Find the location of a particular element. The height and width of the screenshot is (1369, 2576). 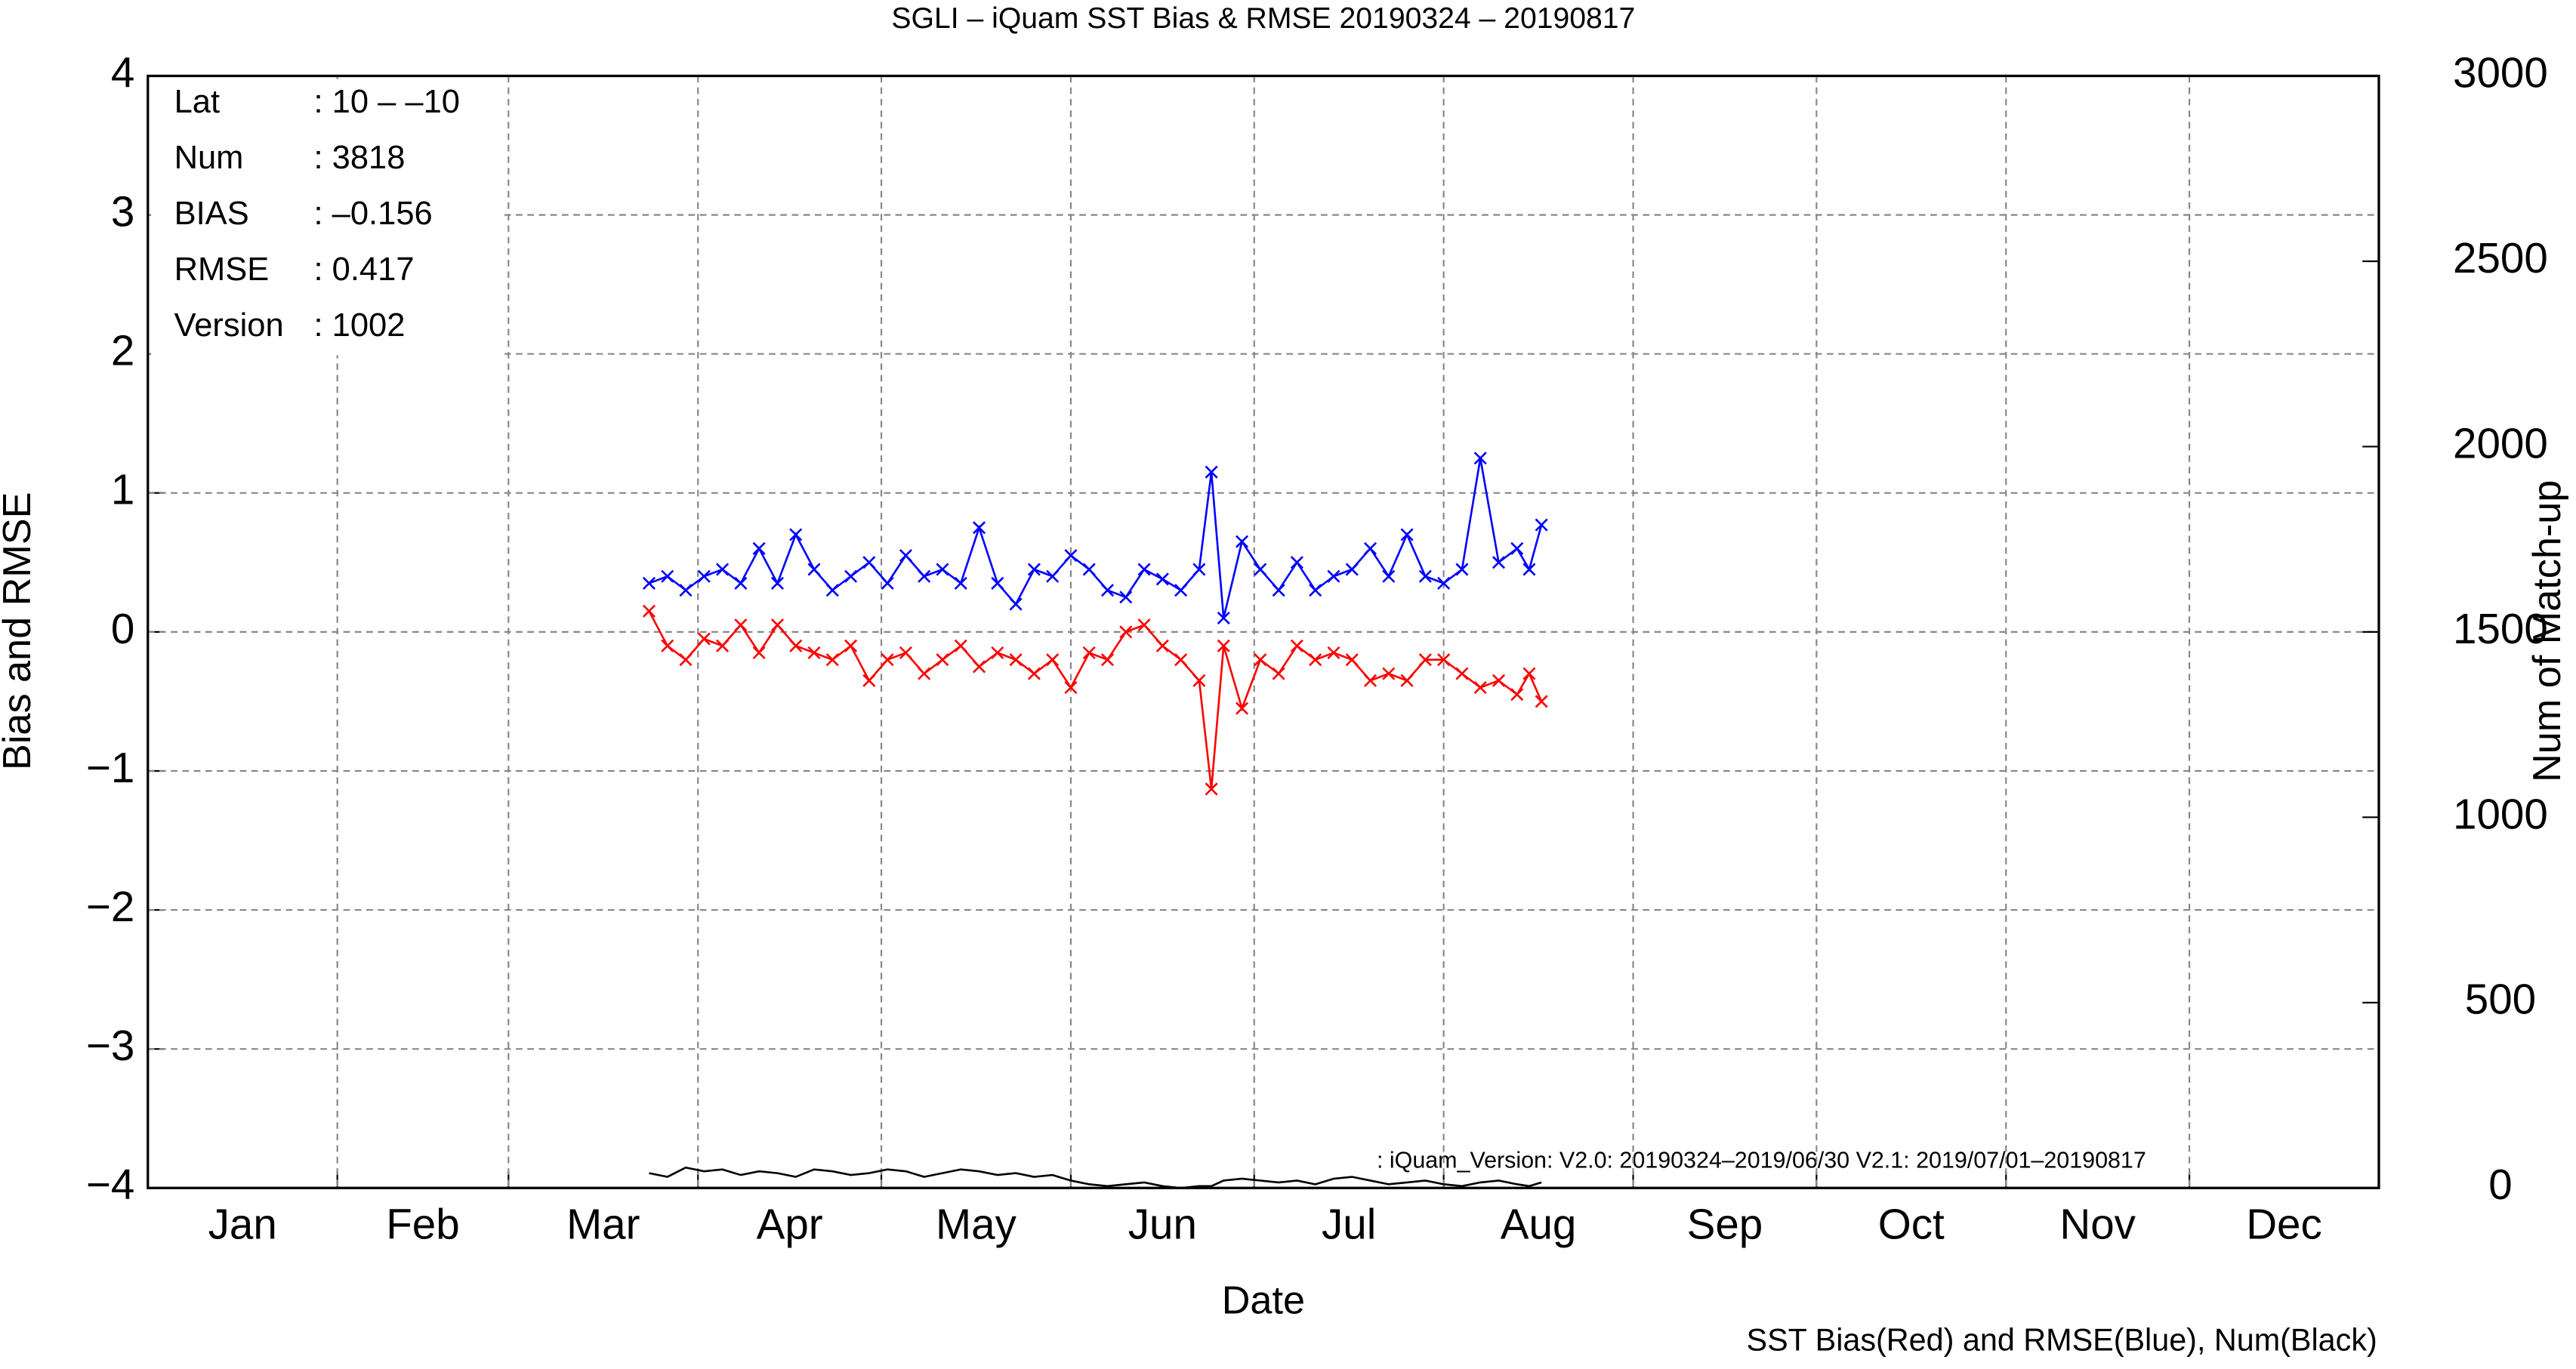

x-tick-label: Sep is located at coordinates (1725, 1223).